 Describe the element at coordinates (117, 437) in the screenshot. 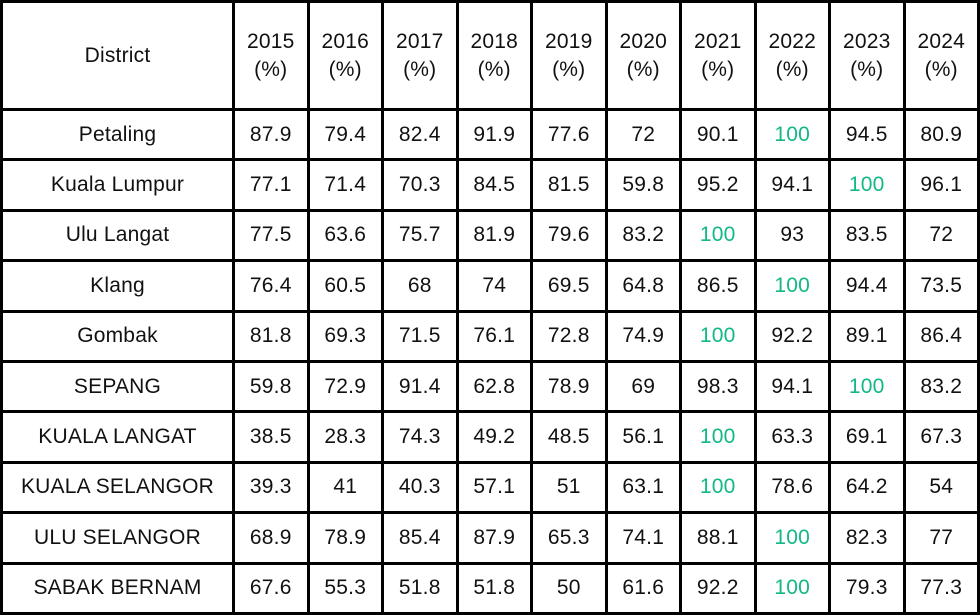

I see `district-cell: KUALA LANGAT` at that location.